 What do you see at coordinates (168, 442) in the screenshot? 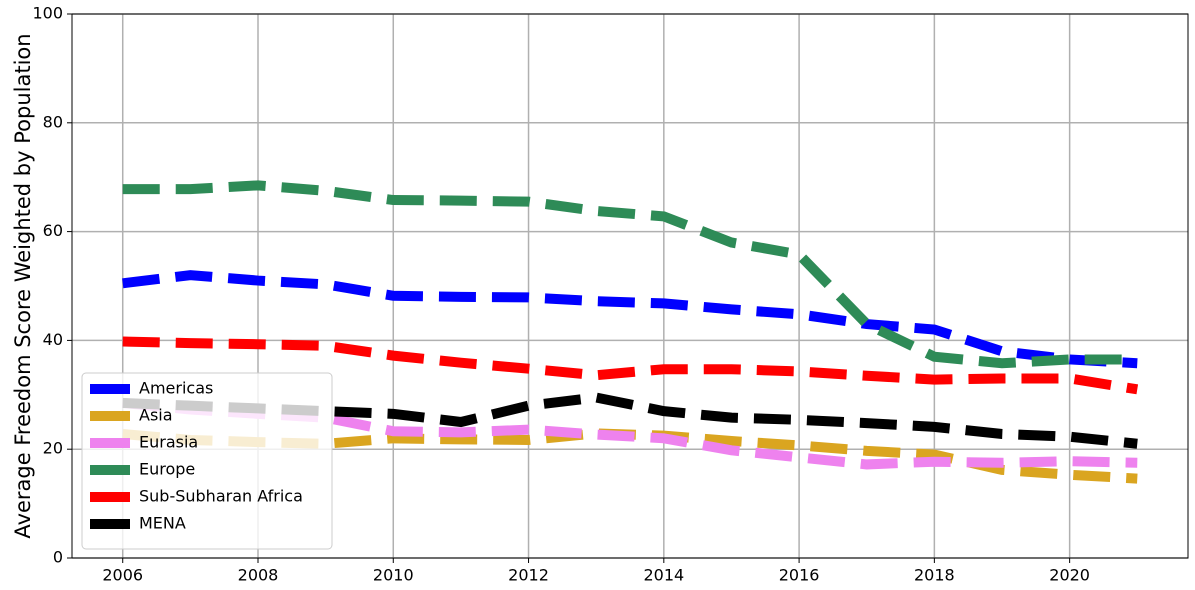
I see `legend-label: Eurasia` at bounding box center [168, 442].